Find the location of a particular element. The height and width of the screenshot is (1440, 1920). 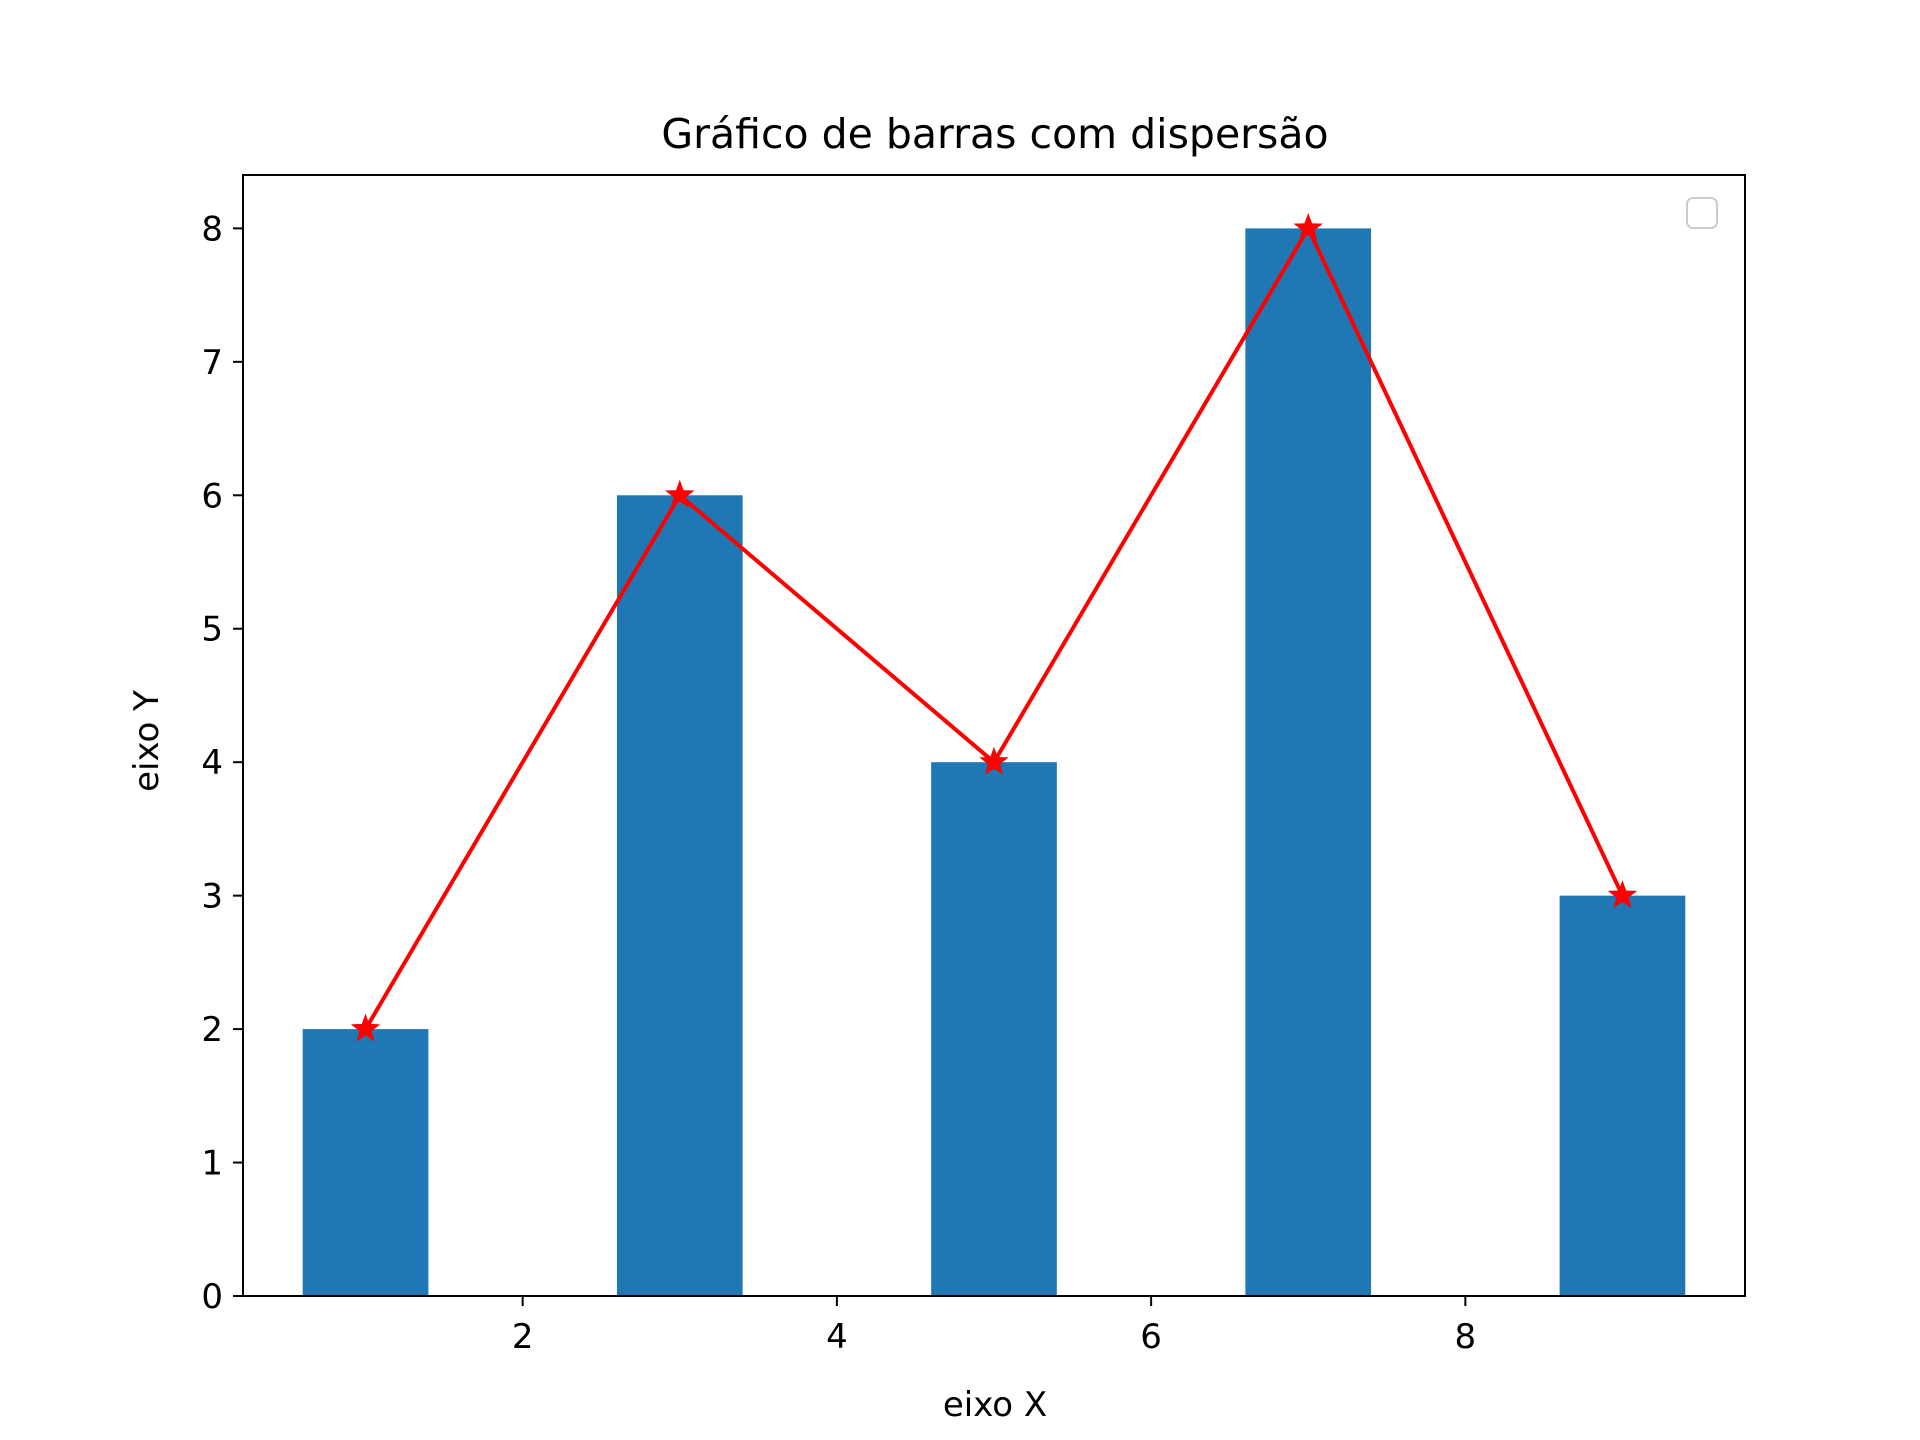

x-tick-label: 6 is located at coordinates (1151, 1337).